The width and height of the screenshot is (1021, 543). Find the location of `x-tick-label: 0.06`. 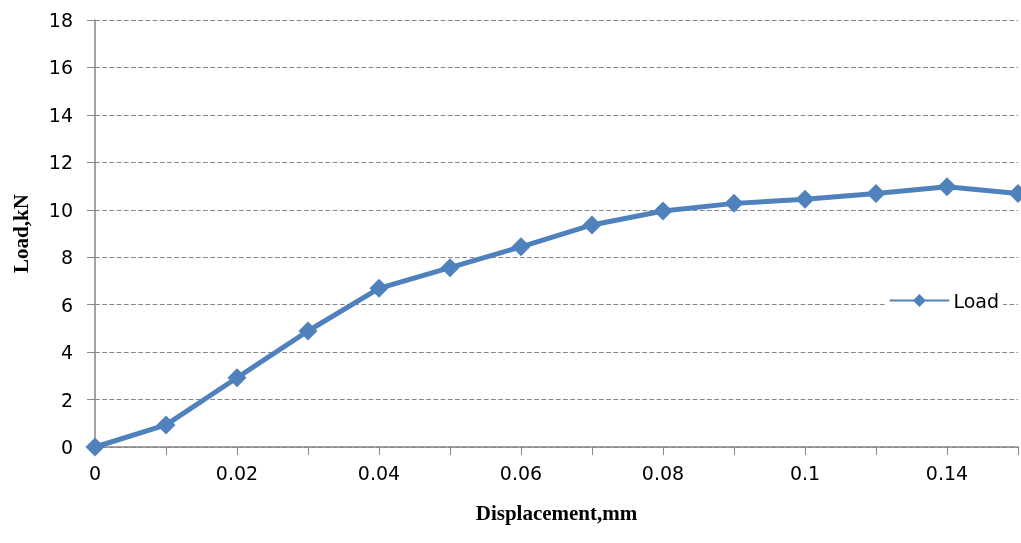

x-tick-label: 0.06 is located at coordinates (521, 472).